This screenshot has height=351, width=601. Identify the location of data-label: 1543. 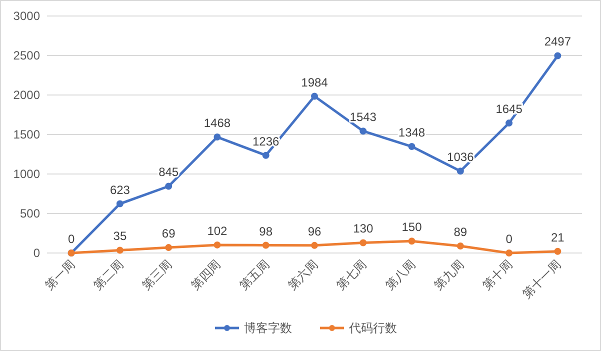
(363, 117).